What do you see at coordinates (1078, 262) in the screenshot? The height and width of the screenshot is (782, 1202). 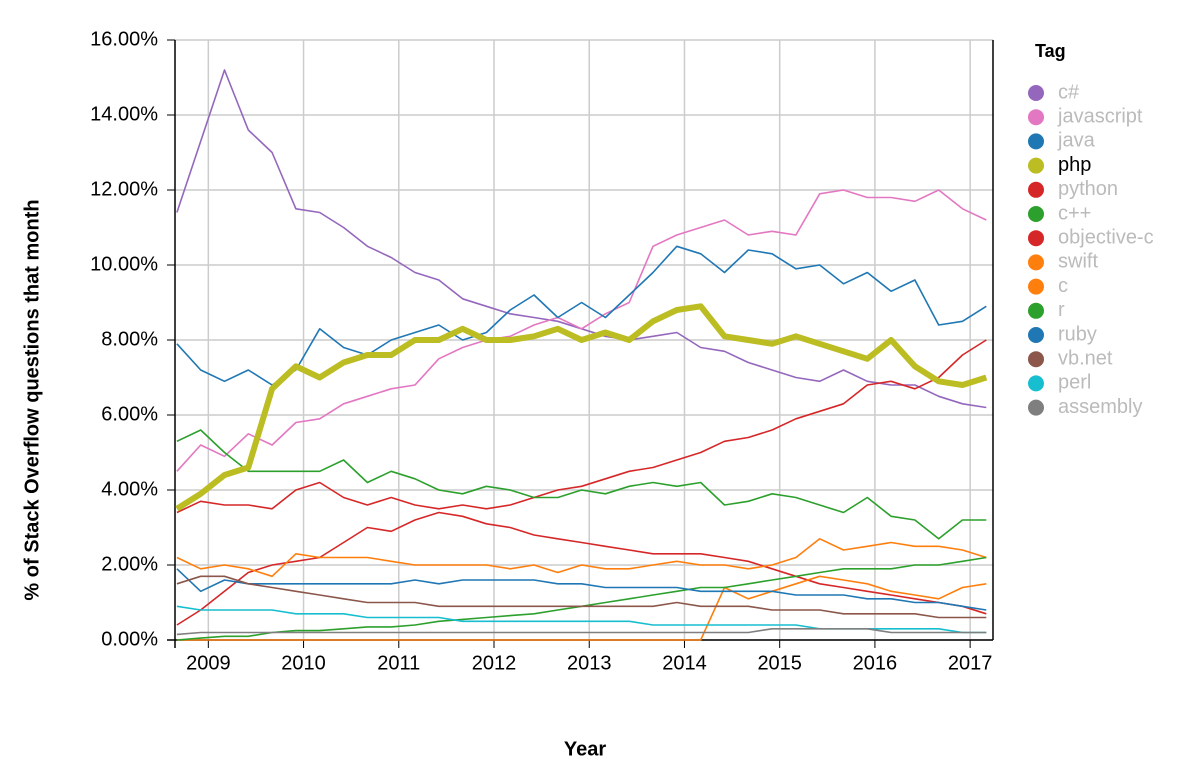 I see `legend-label: swift` at bounding box center [1078, 262].